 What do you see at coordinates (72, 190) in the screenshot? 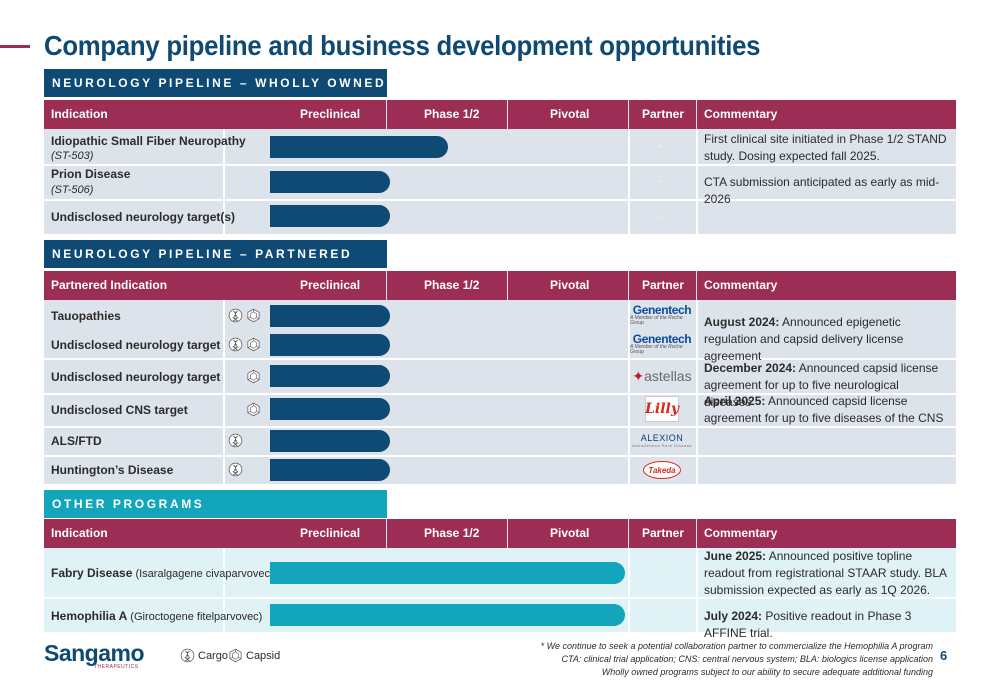
I see `owned-row-2-code: (ST-506)` at bounding box center [72, 190].